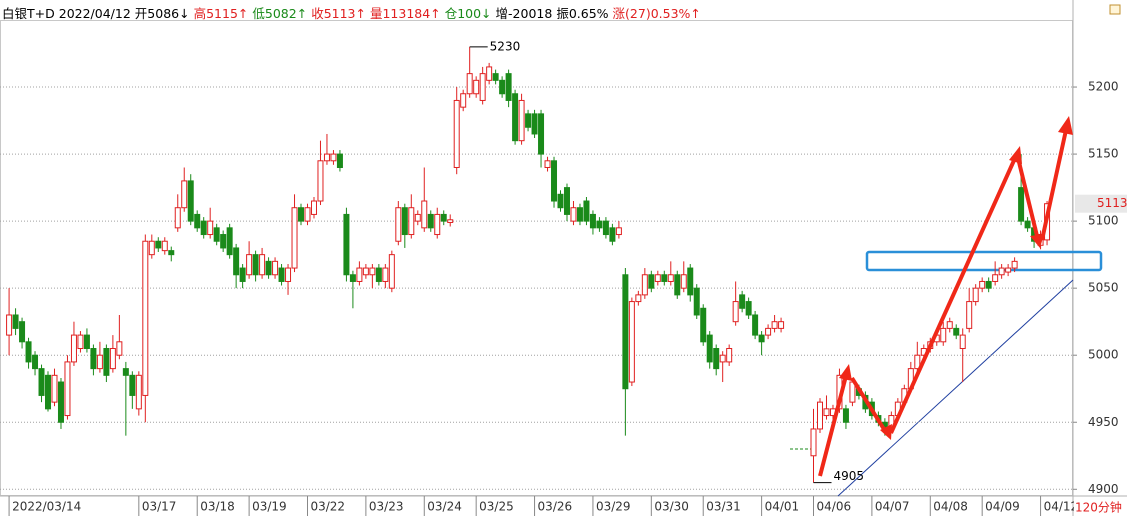 The image size is (1127, 516). Describe the element at coordinates (1002, 507) in the screenshot. I see `x-tick-label: 04/09` at that location.